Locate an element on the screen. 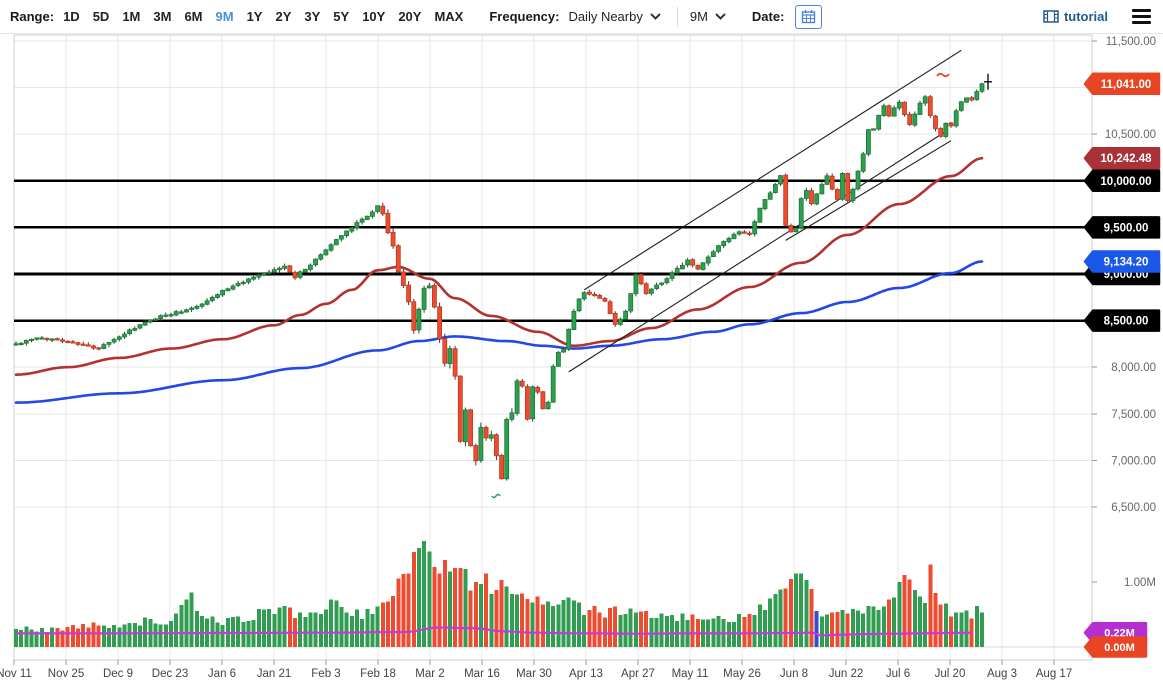  blue-ma-value-badge: 9,134.20 is located at coordinates (1122, 261).